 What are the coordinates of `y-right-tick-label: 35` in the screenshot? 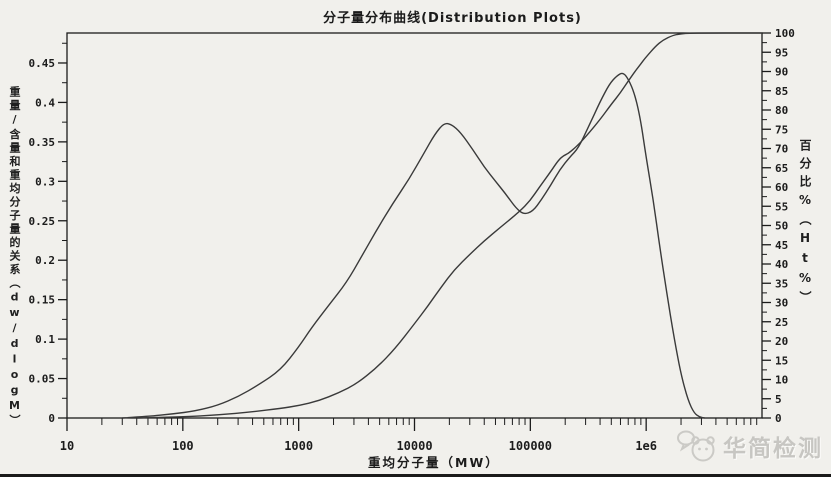 It's located at (781, 283).